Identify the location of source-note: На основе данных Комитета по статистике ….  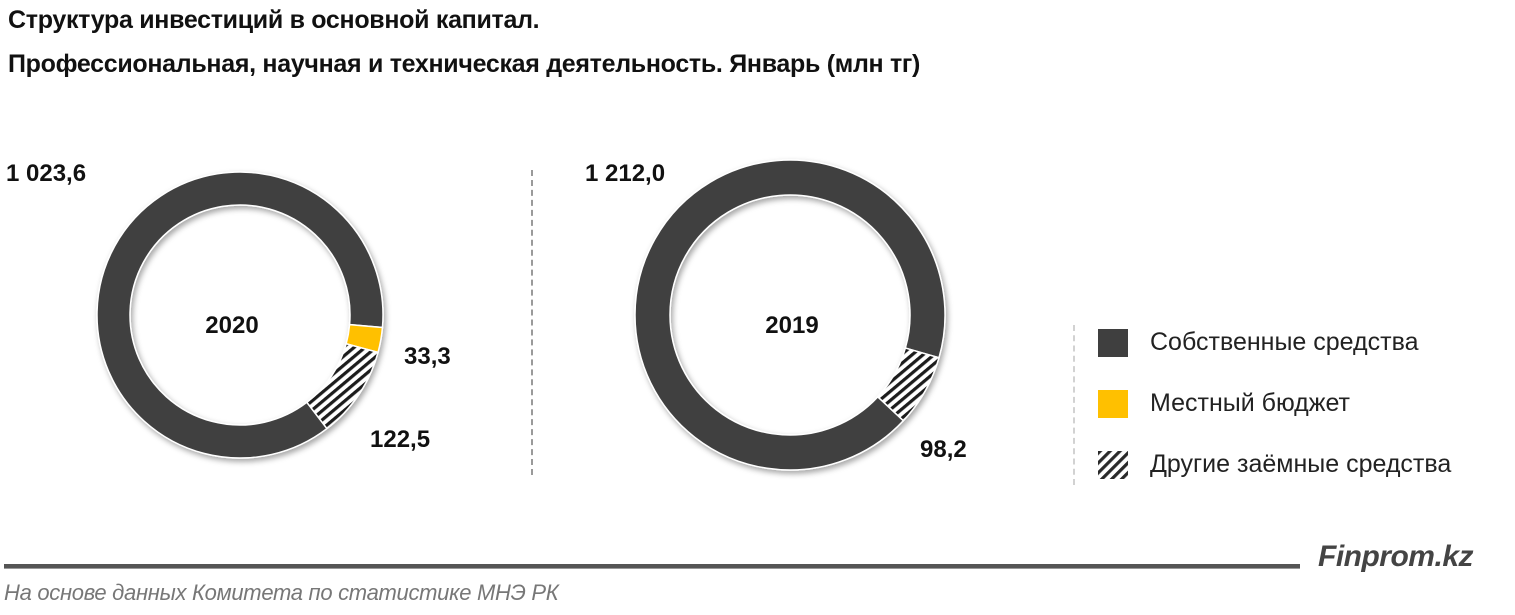
(281, 592).